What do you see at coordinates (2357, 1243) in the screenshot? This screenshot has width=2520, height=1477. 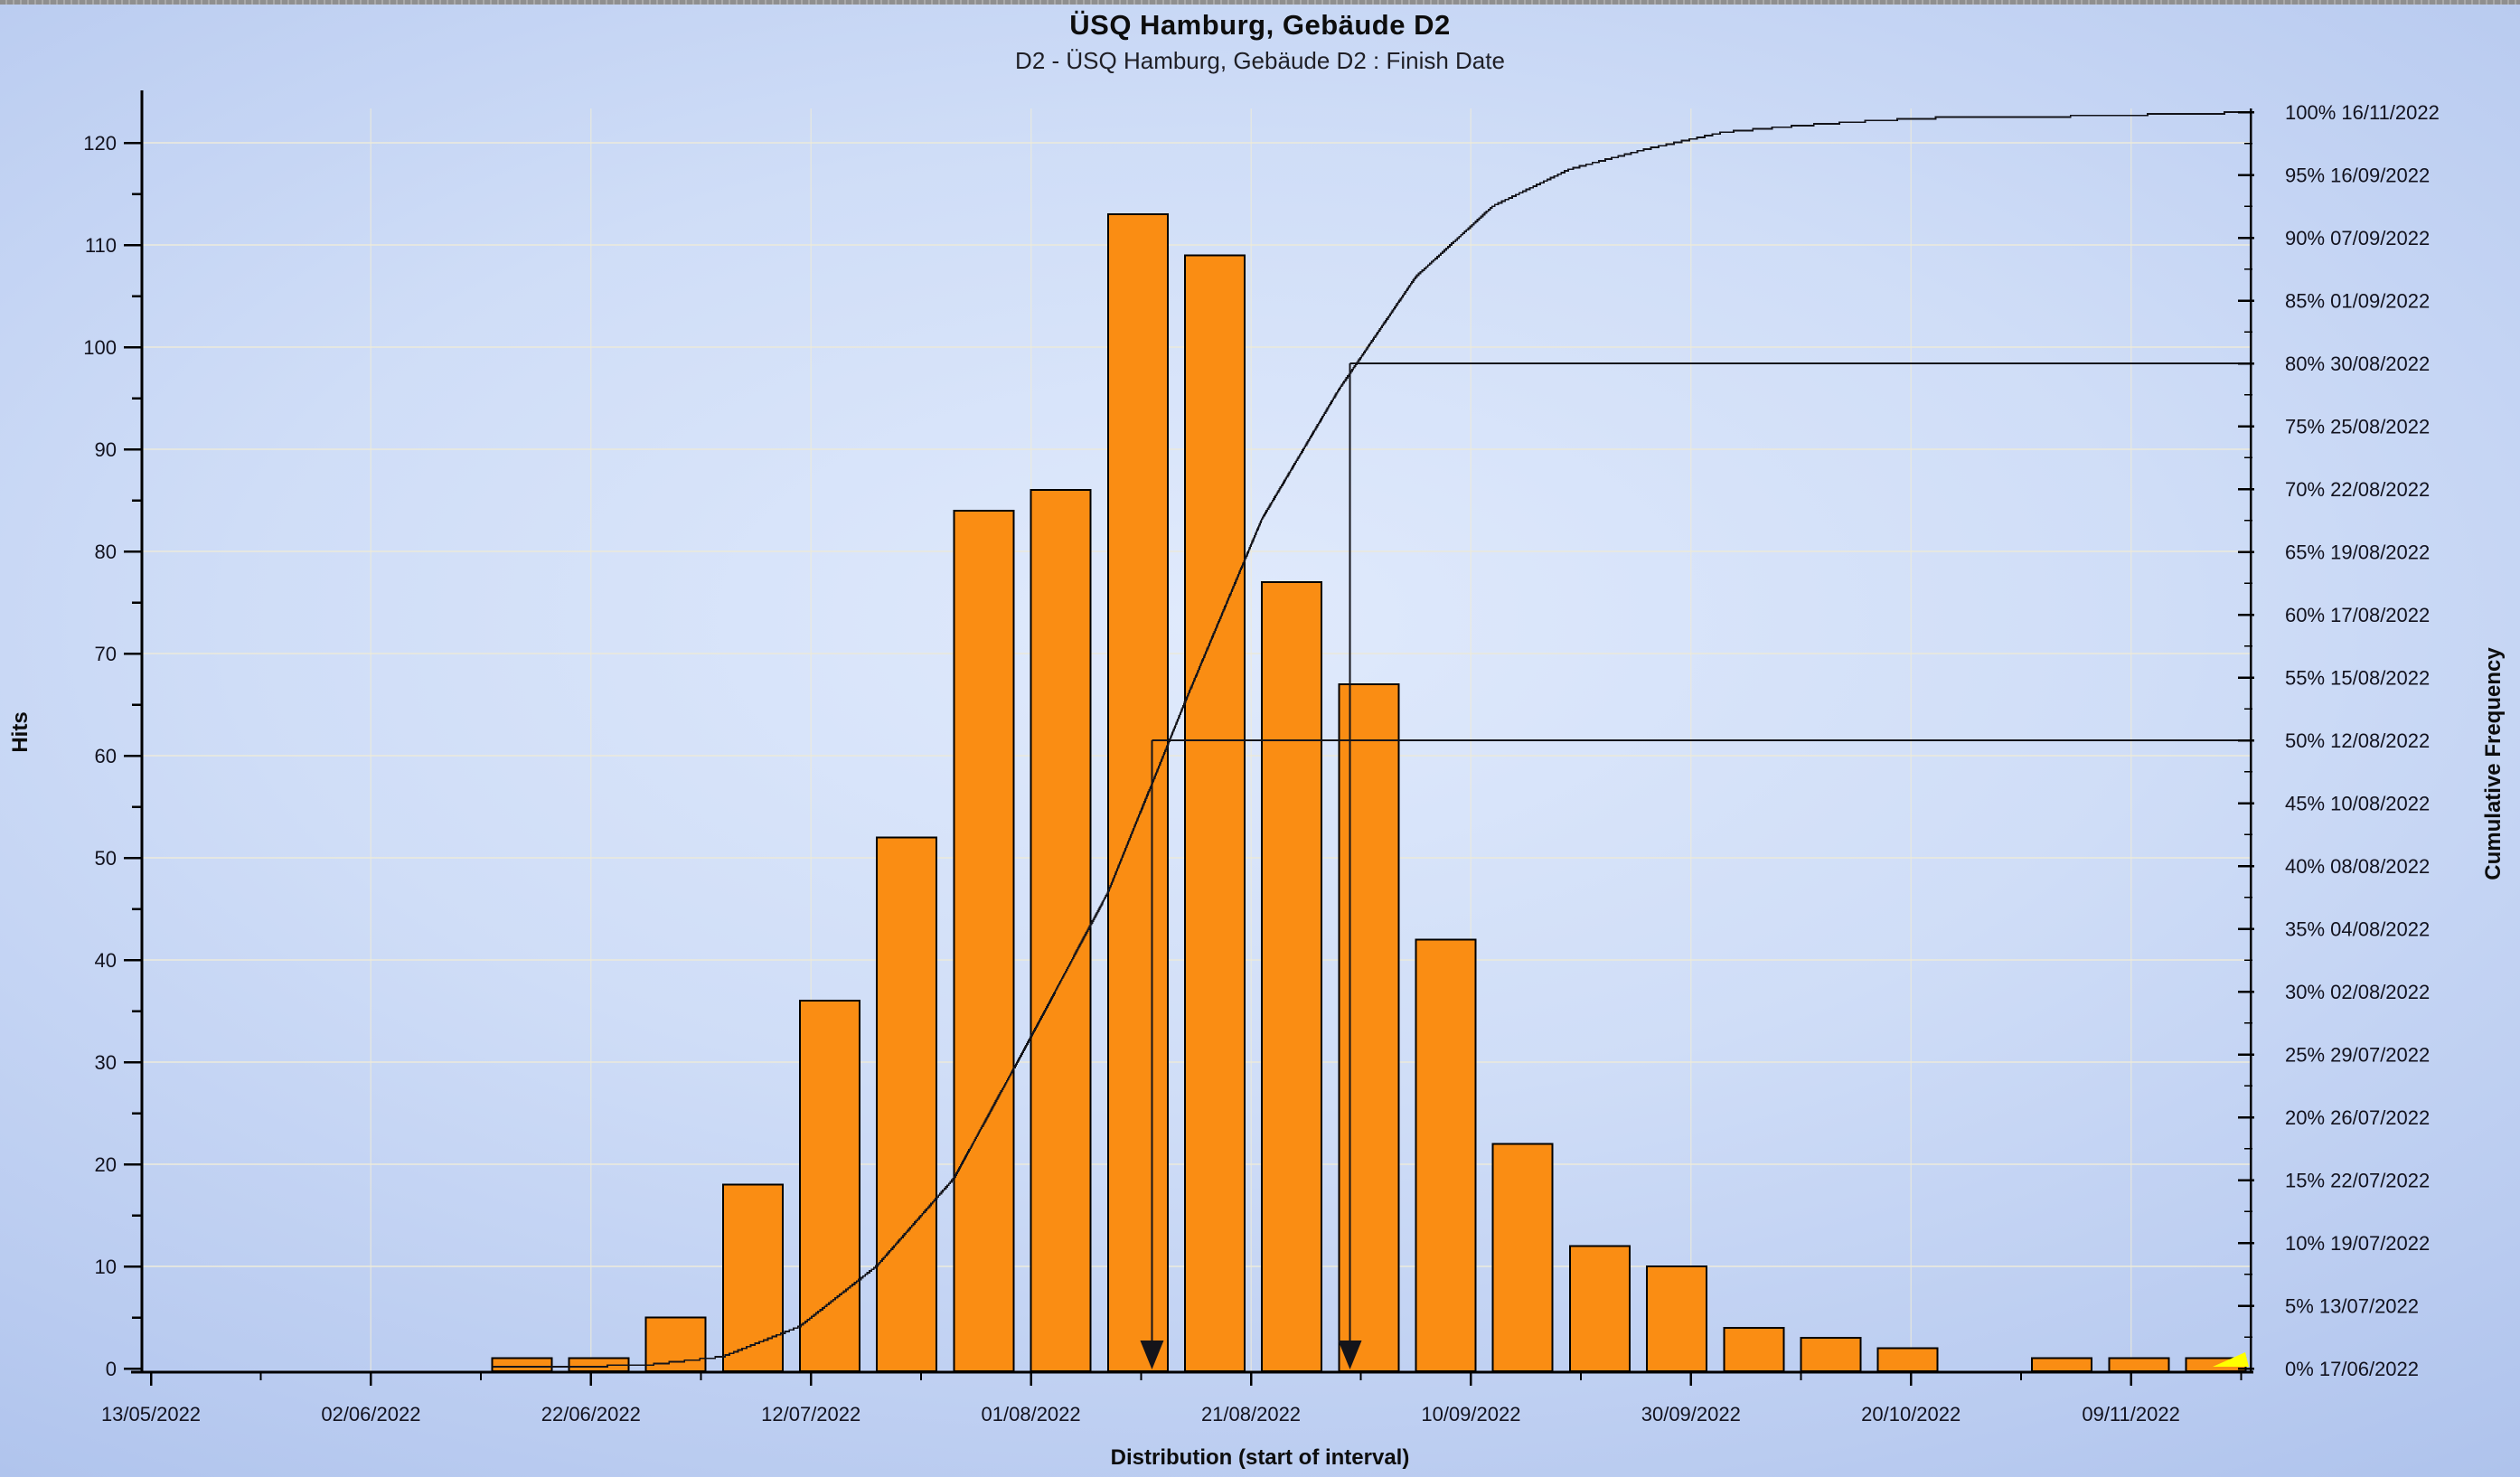 I see `right-axis-tick-label: 10% 19/07/2022` at bounding box center [2357, 1243].